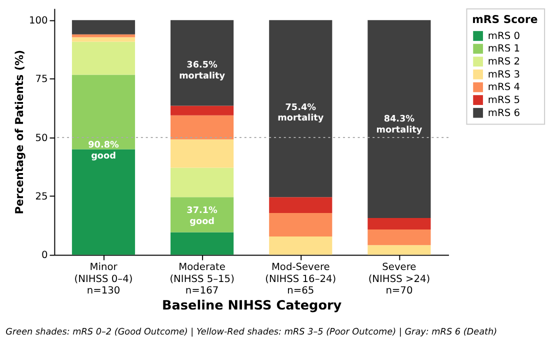 This screenshot has width=550, height=363. Describe the element at coordinates (504, 36) in the screenshot. I see `legend-label: mRS 0` at that location.